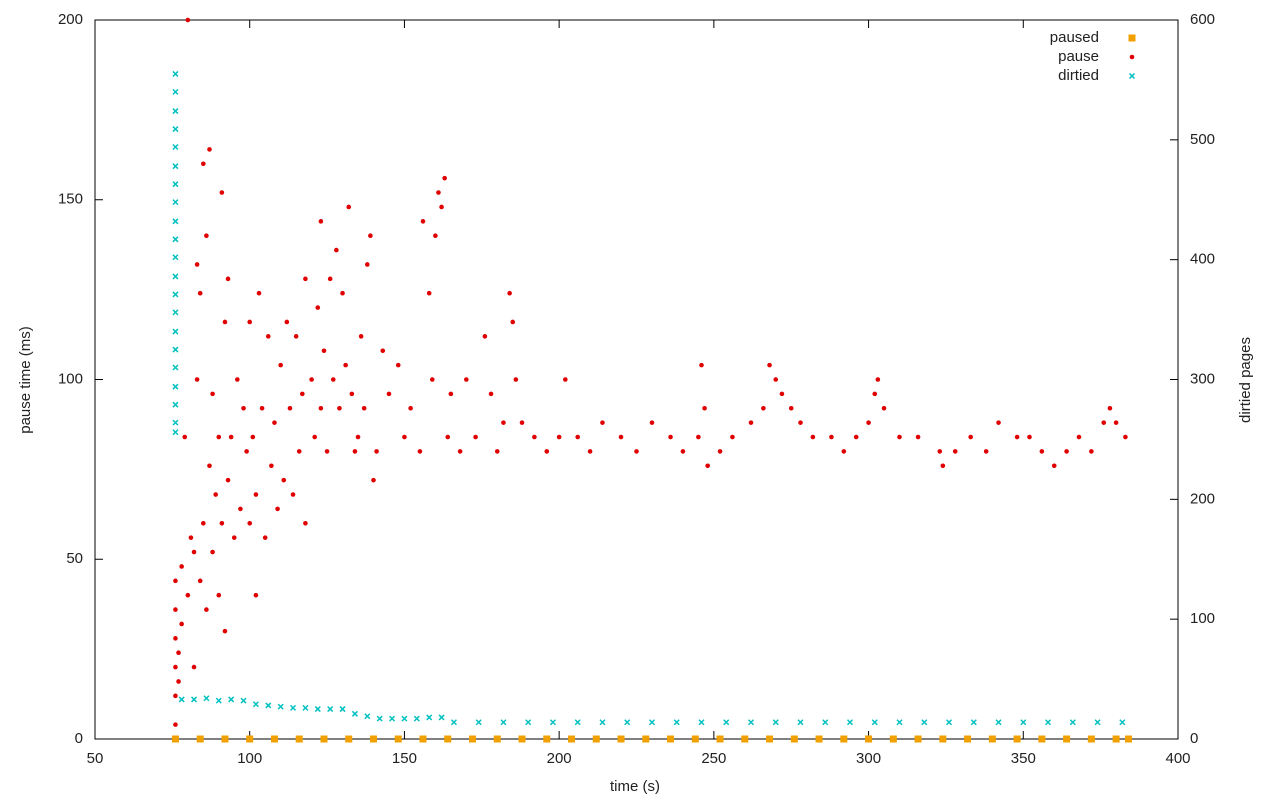  What do you see at coordinates (1202, 498) in the screenshot?
I see `y2-tick-label: 200` at bounding box center [1202, 498].